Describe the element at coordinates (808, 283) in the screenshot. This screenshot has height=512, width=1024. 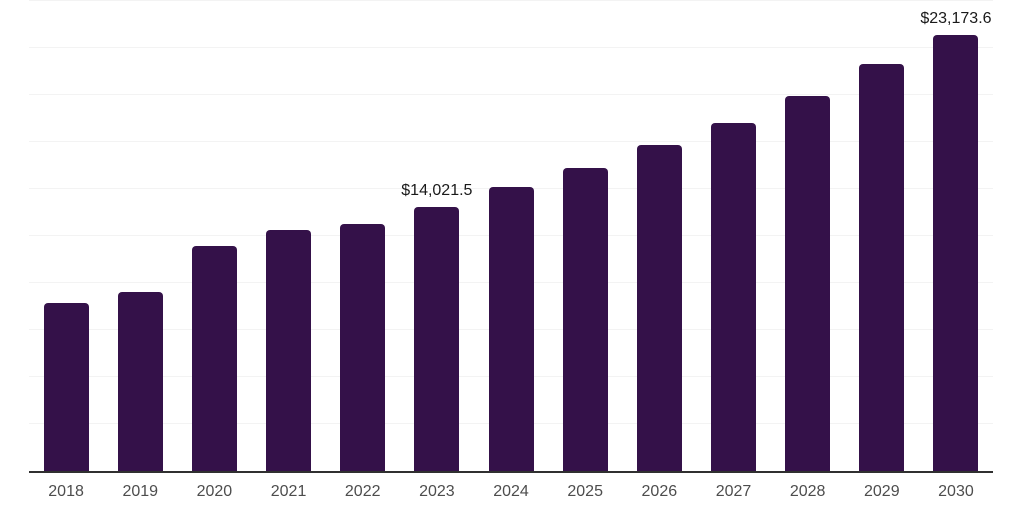
I see `bar-2028` at that location.